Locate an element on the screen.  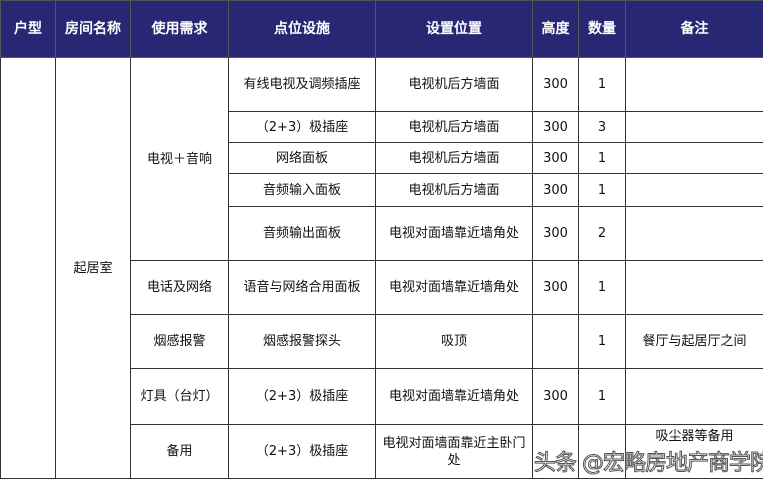
header-row: 户型 房间名称 使用需求 点位设施 设置位置 高度 数量 备注 is located at coordinates (381, 29).